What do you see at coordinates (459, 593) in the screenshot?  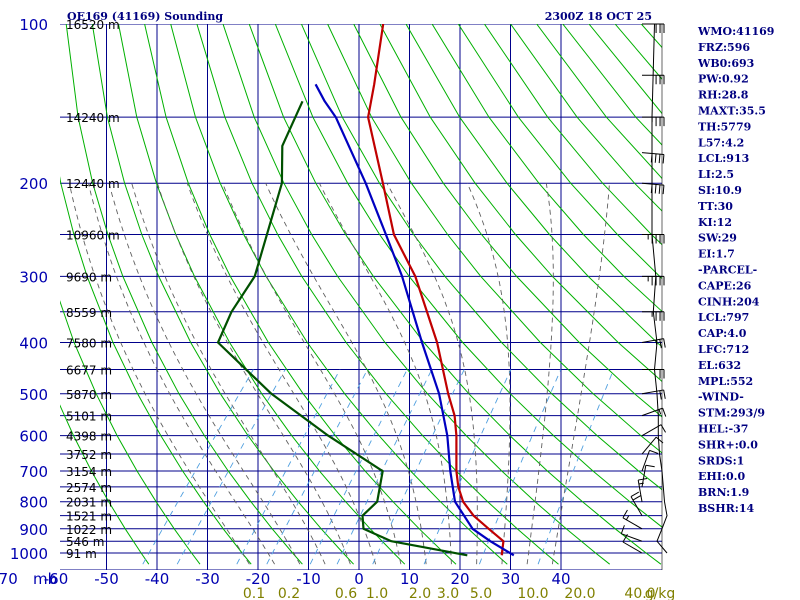 I see `mixing-ratio-labels: 0.1 0.2 0.6 1.0 2.0 3.0 5.0 10.0 20.0 40.0g/kg` at bounding box center [459, 593].